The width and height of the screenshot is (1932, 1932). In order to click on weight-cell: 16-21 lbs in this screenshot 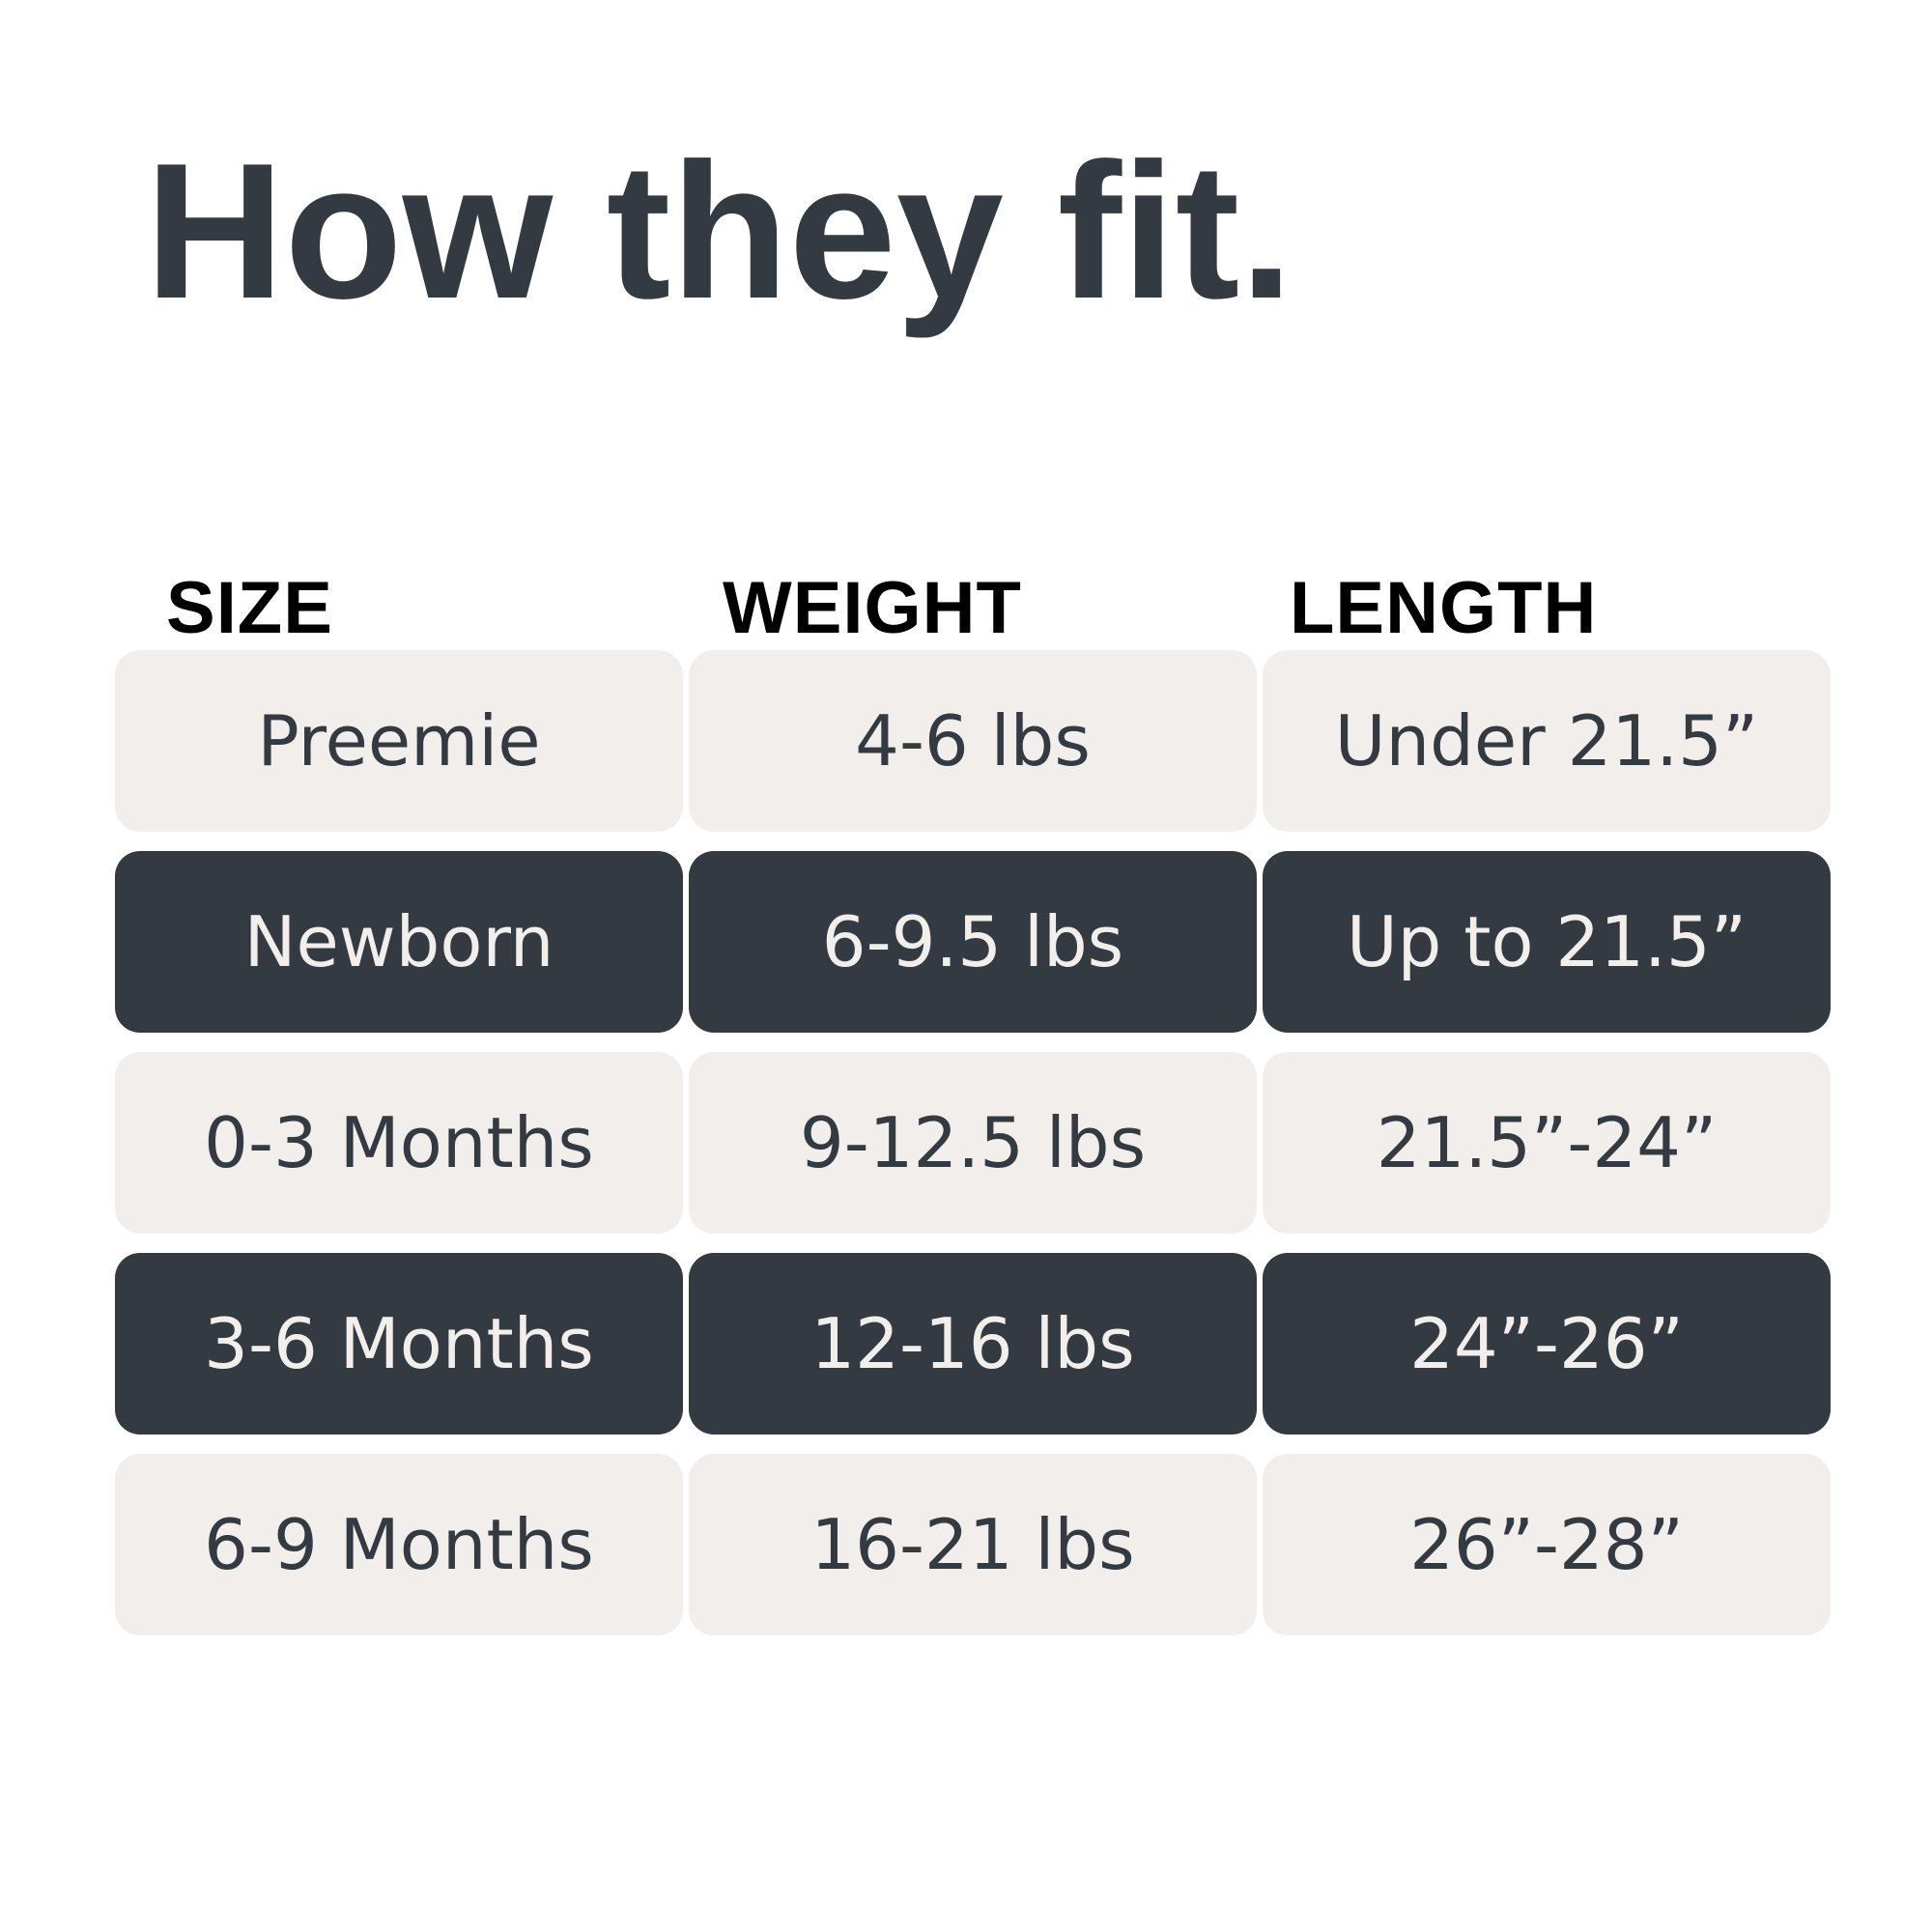, I will do `click(973, 1544)`.